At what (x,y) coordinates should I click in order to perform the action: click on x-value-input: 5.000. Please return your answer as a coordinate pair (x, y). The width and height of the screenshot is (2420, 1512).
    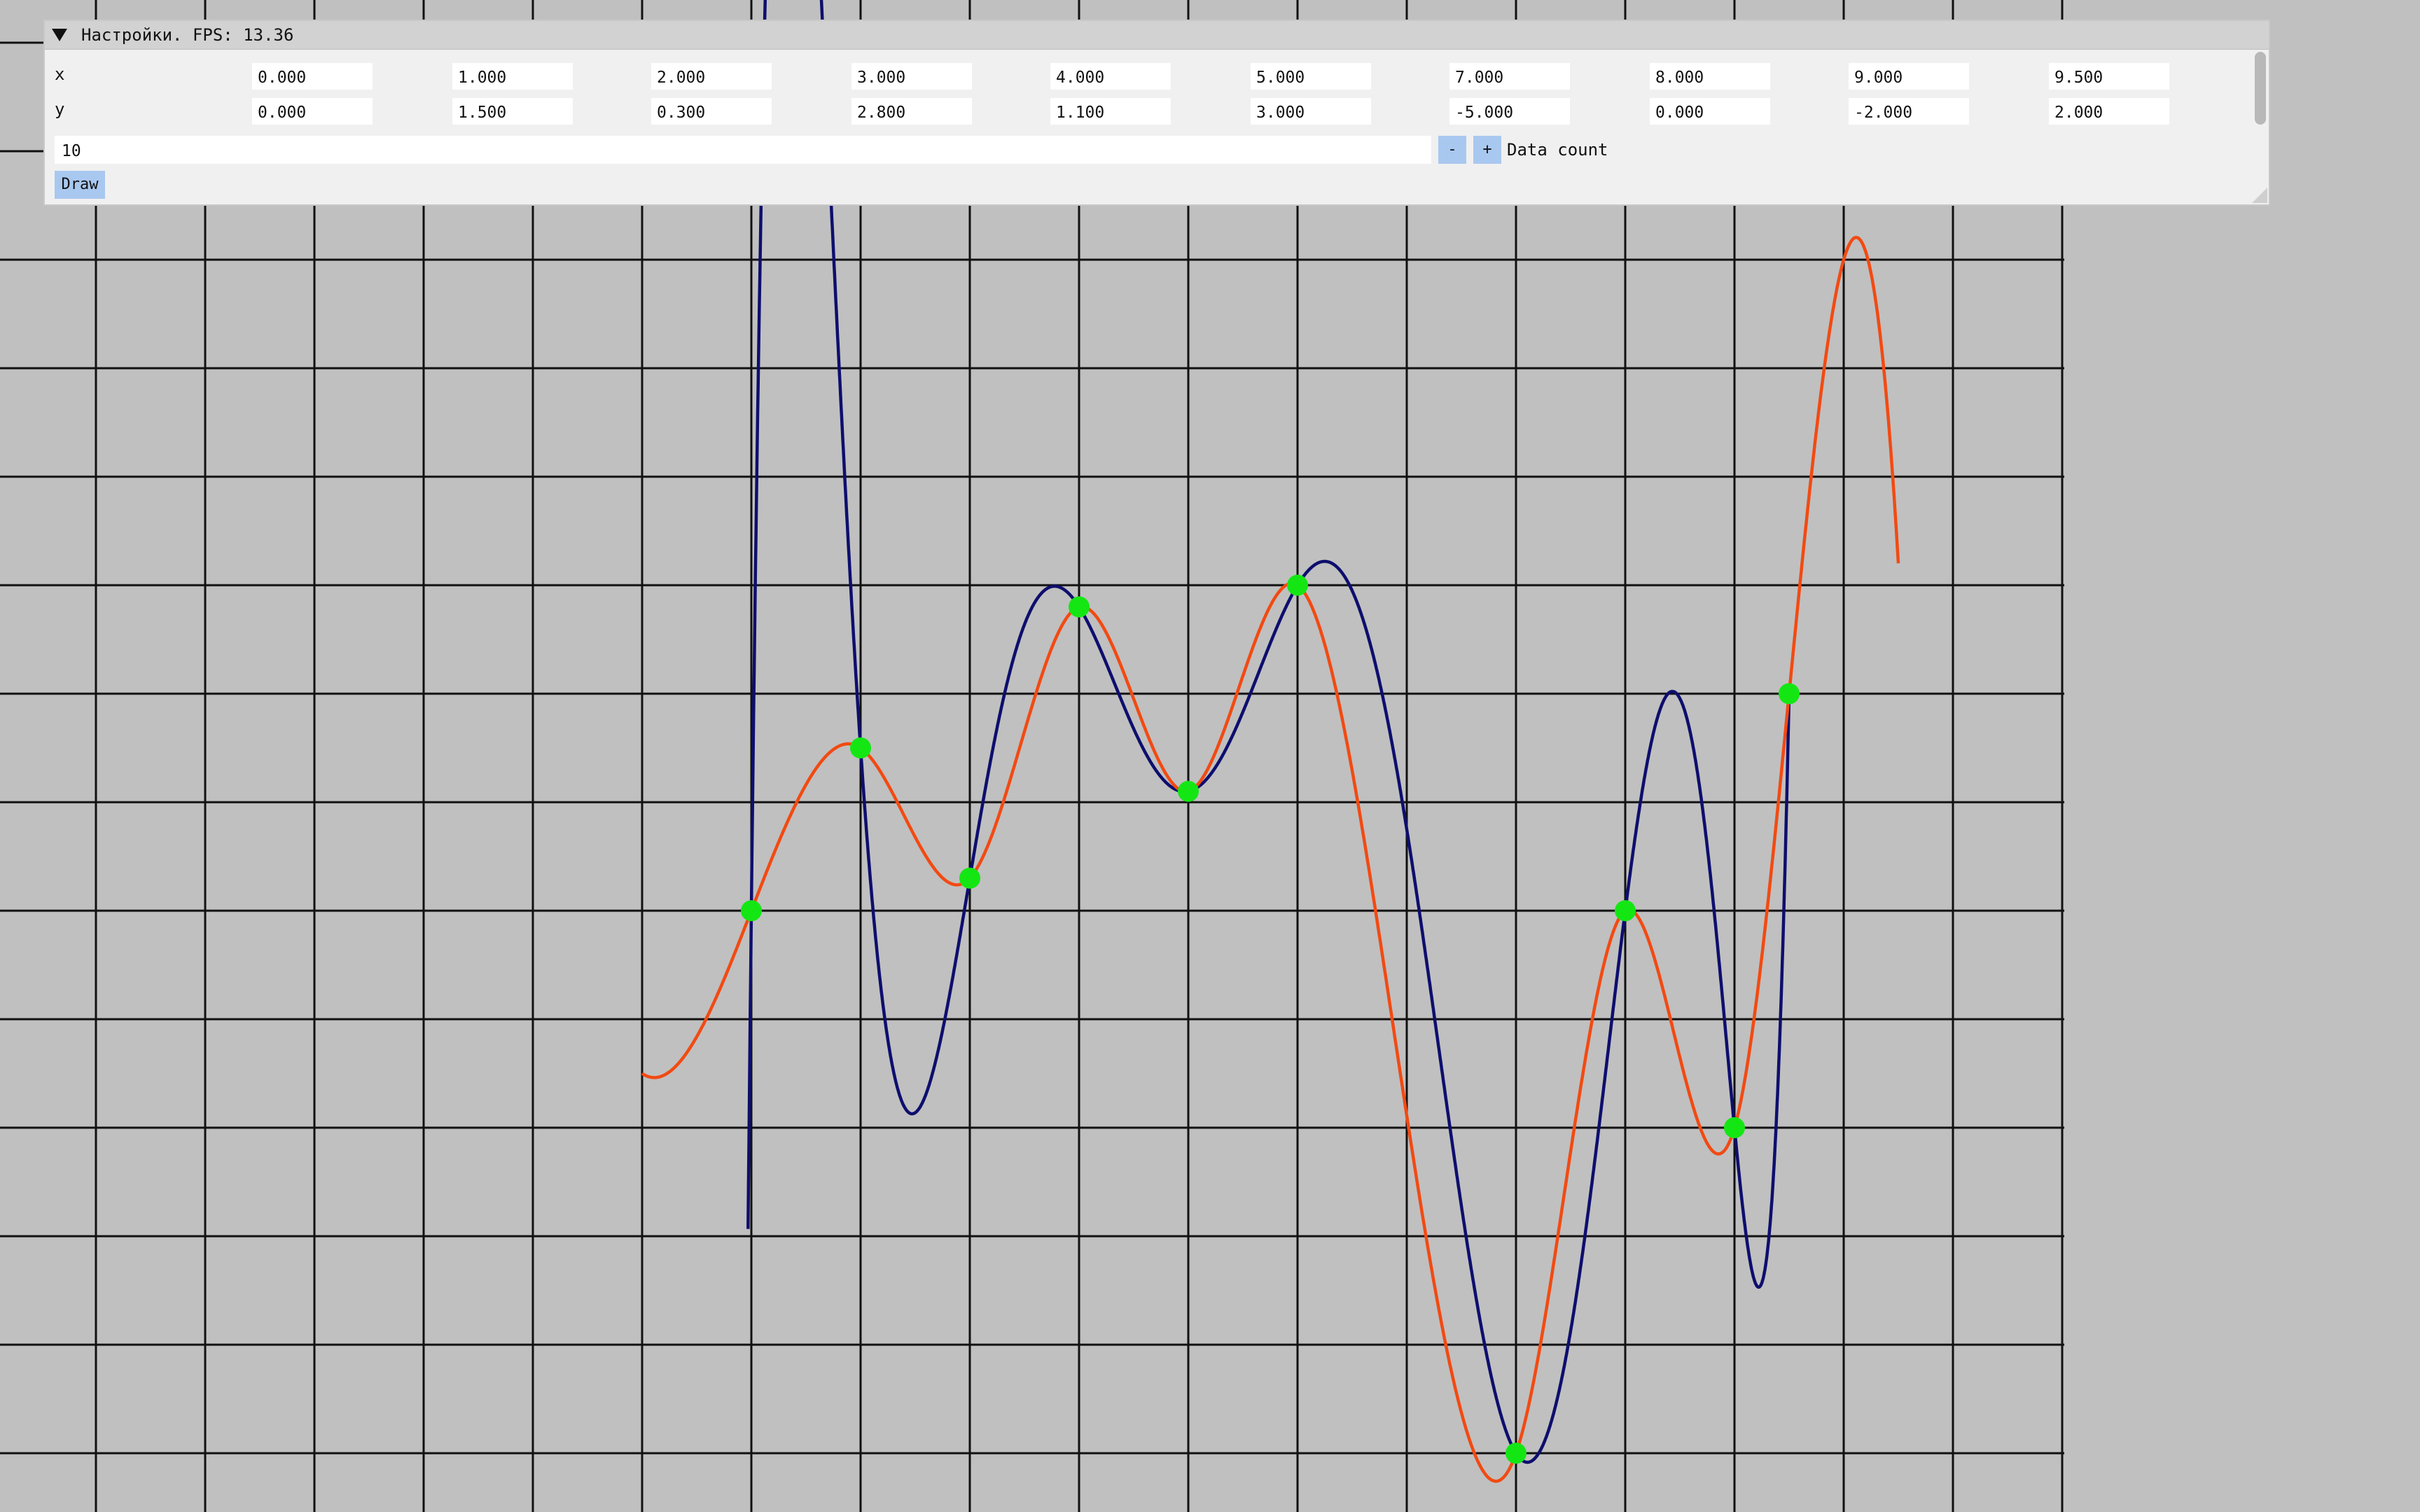
    Looking at the image, I should click on (1311, 76).